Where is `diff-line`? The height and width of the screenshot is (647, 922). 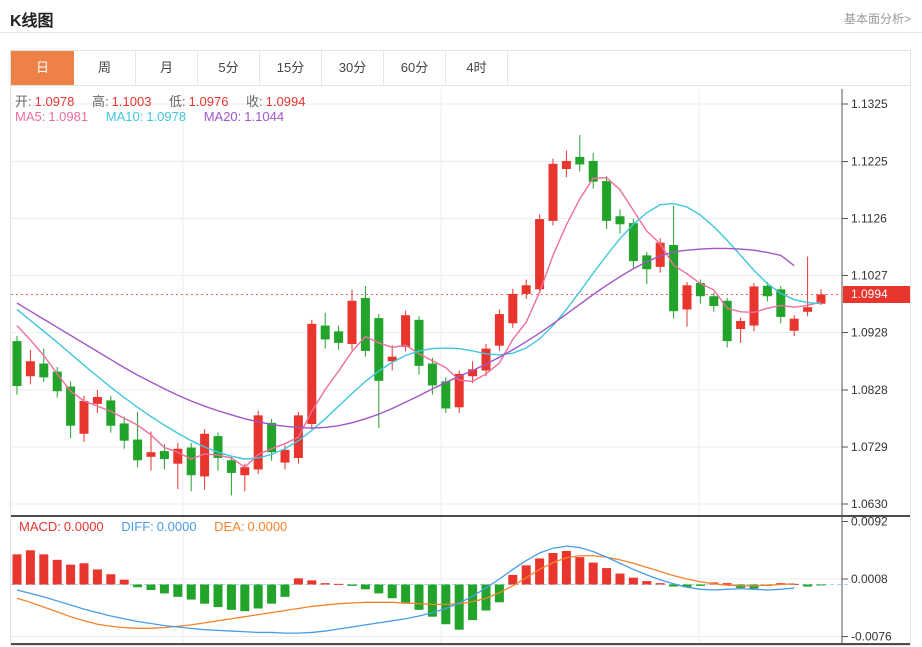
diff-line is located at coordinates (405, 589).